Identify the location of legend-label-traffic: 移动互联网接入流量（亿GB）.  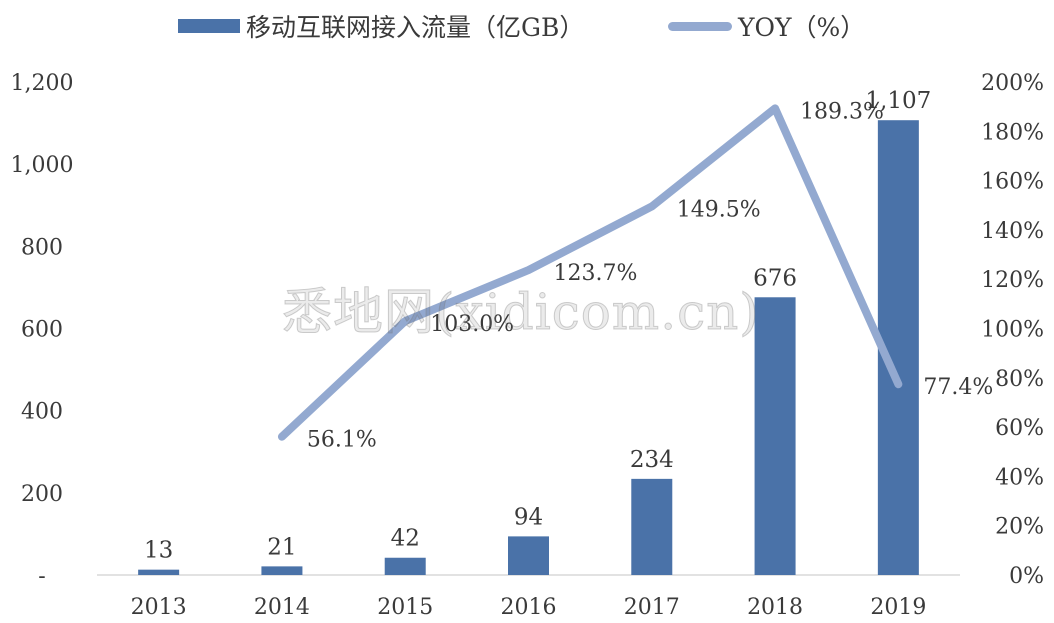
(415, 27).